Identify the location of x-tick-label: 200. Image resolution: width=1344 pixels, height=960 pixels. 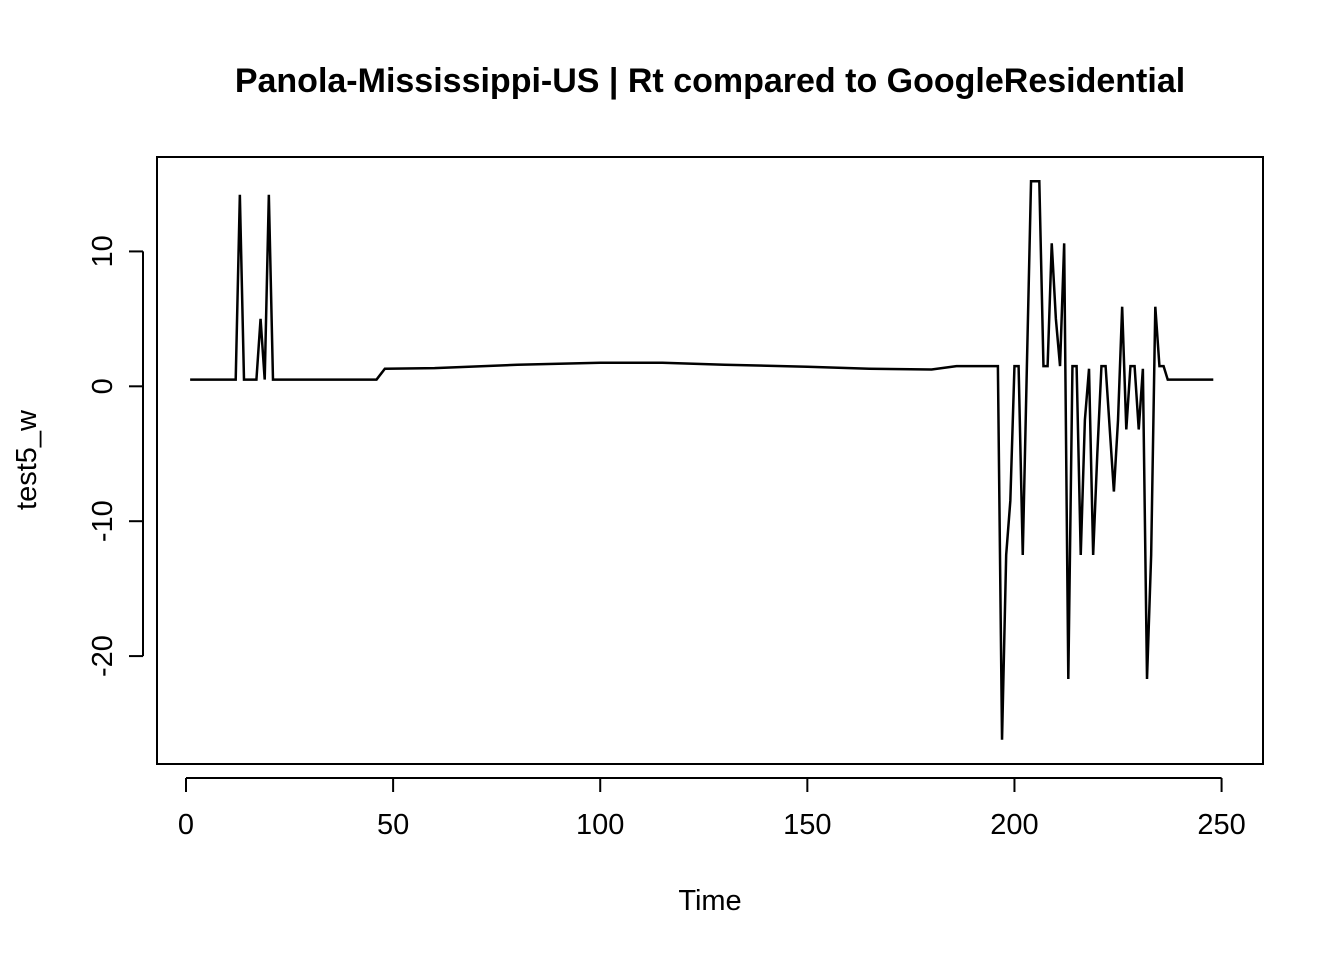
(1014, 825).